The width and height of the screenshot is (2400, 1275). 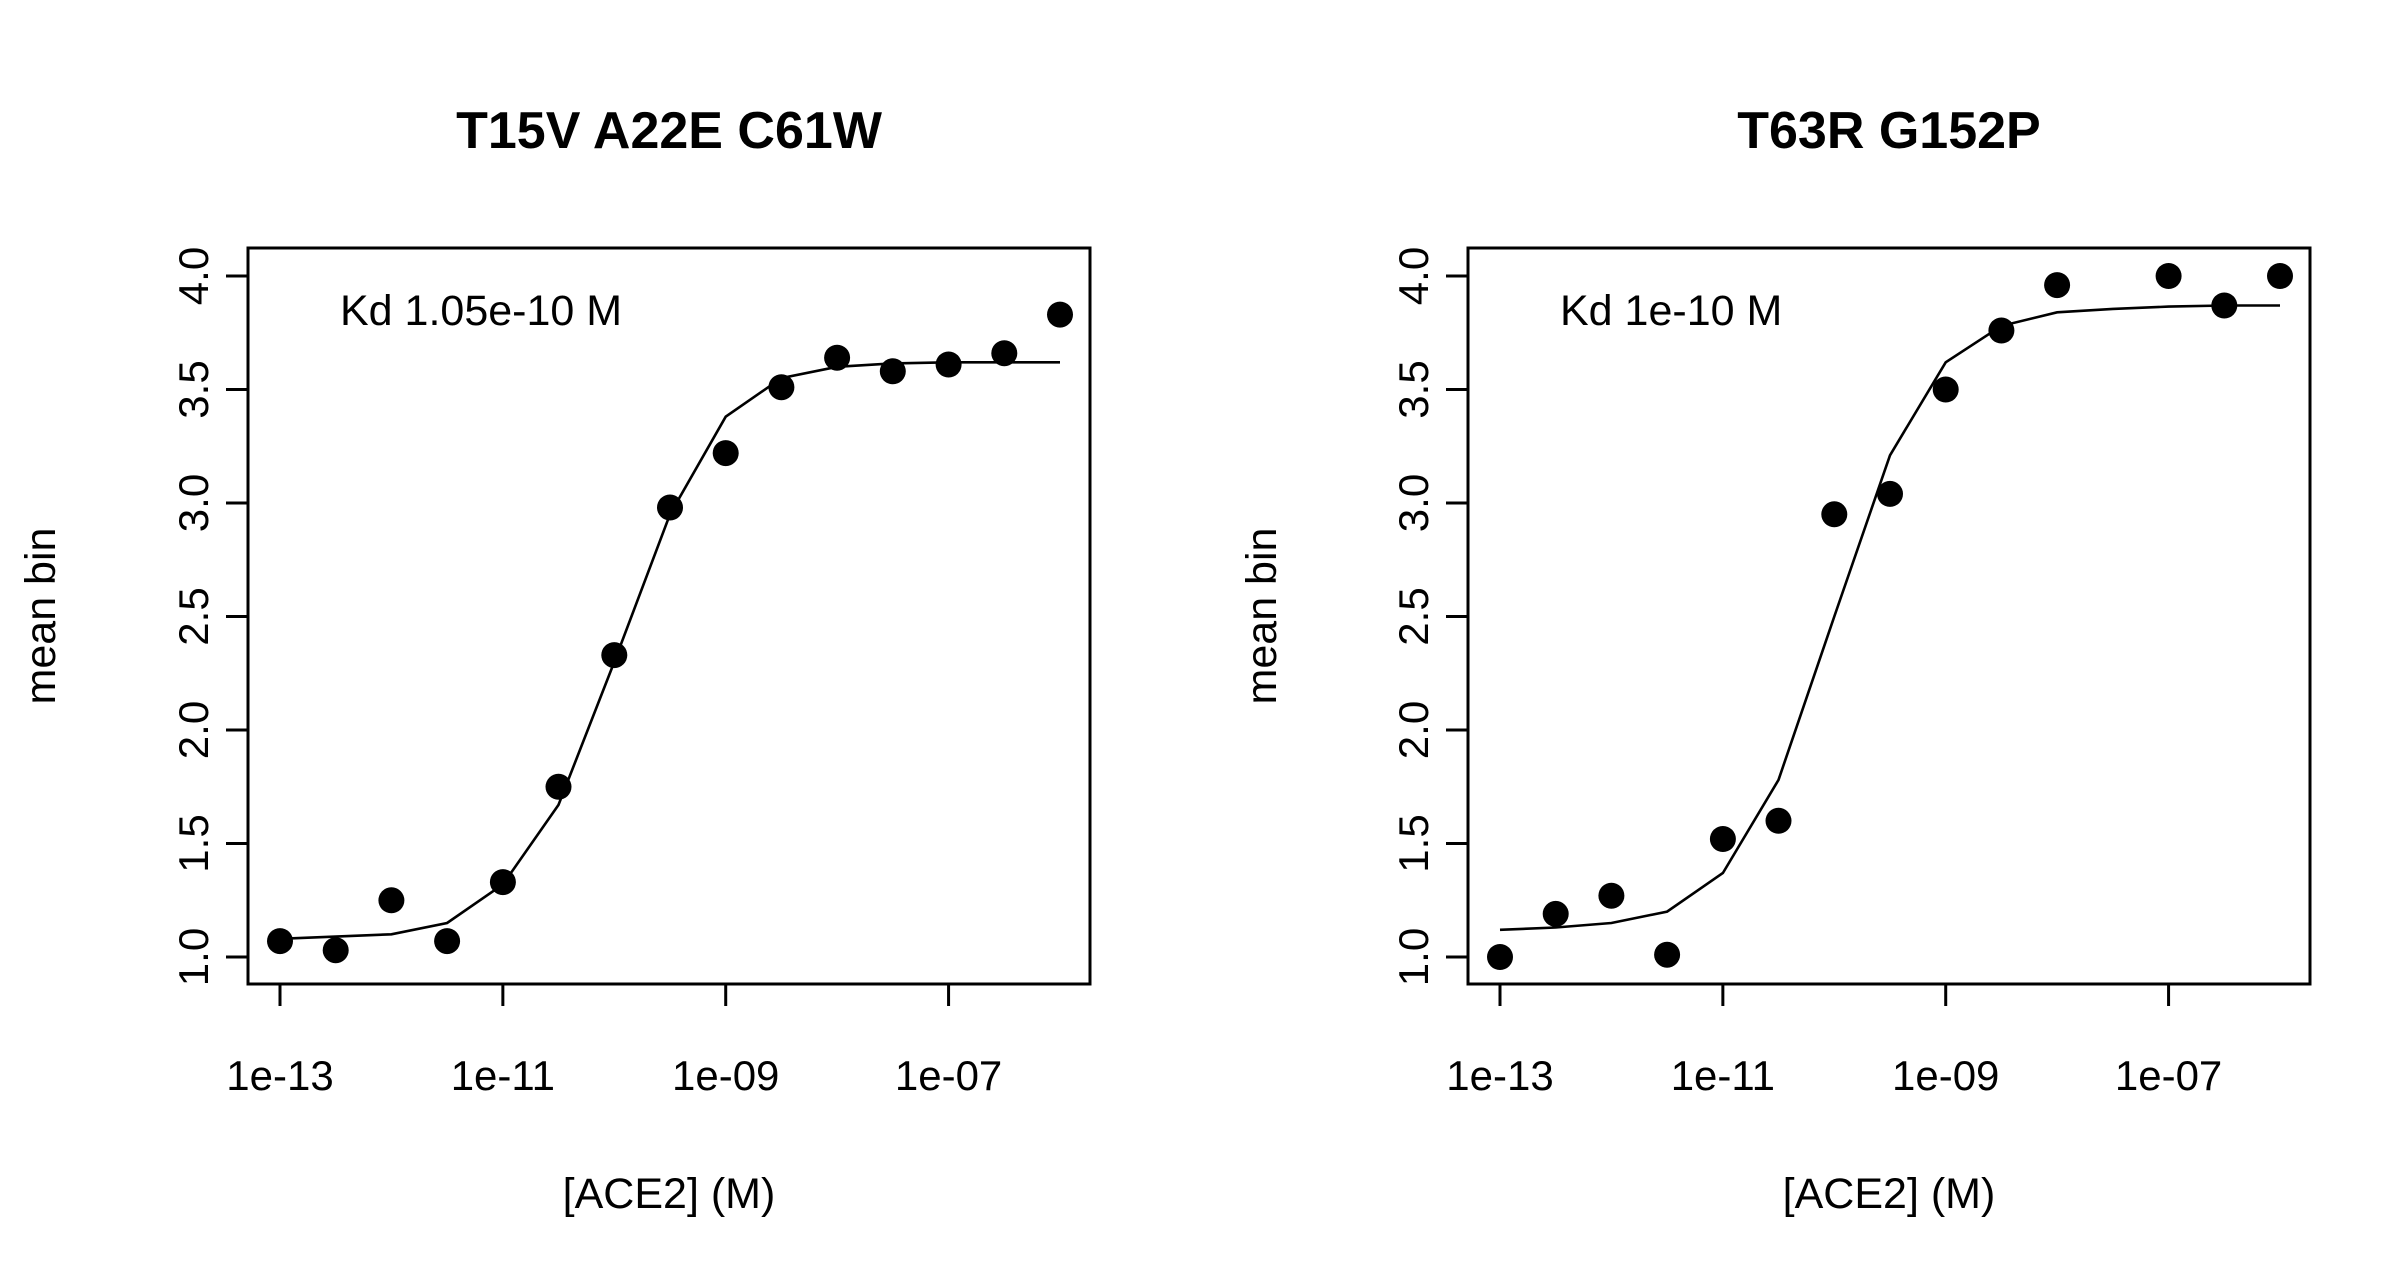 I want to click on chart-title: T15V A22E C61W, so click(x=669, y=131).